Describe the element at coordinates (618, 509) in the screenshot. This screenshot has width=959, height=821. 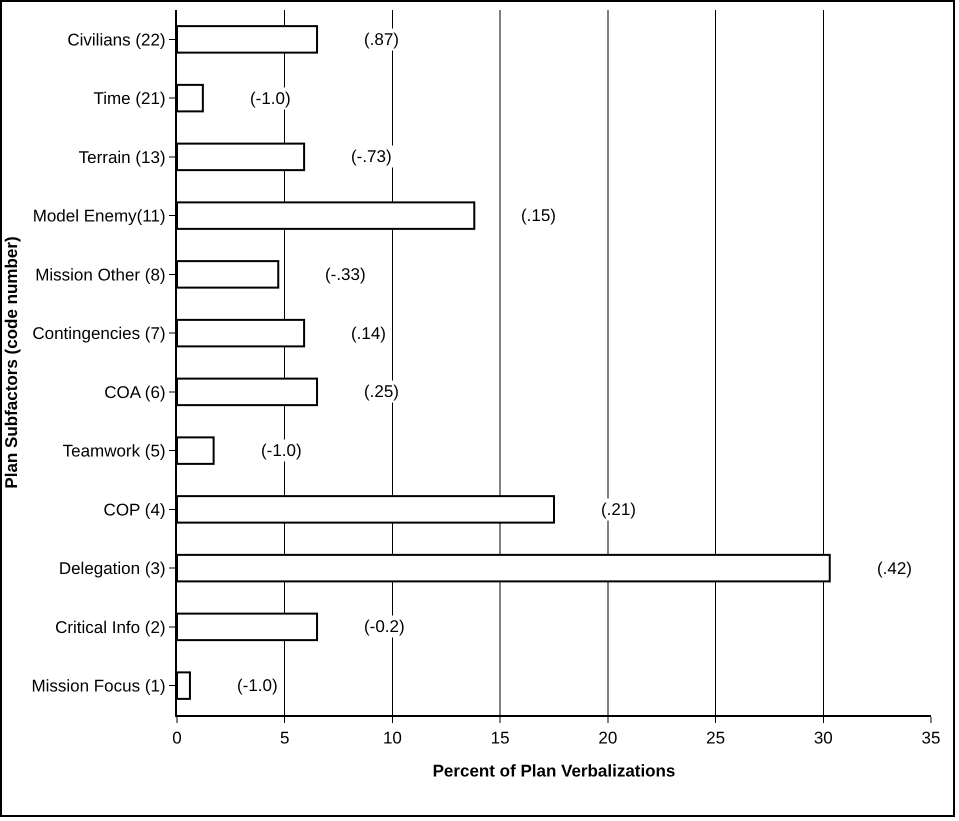
I see `annotation: (.21)` at that location.